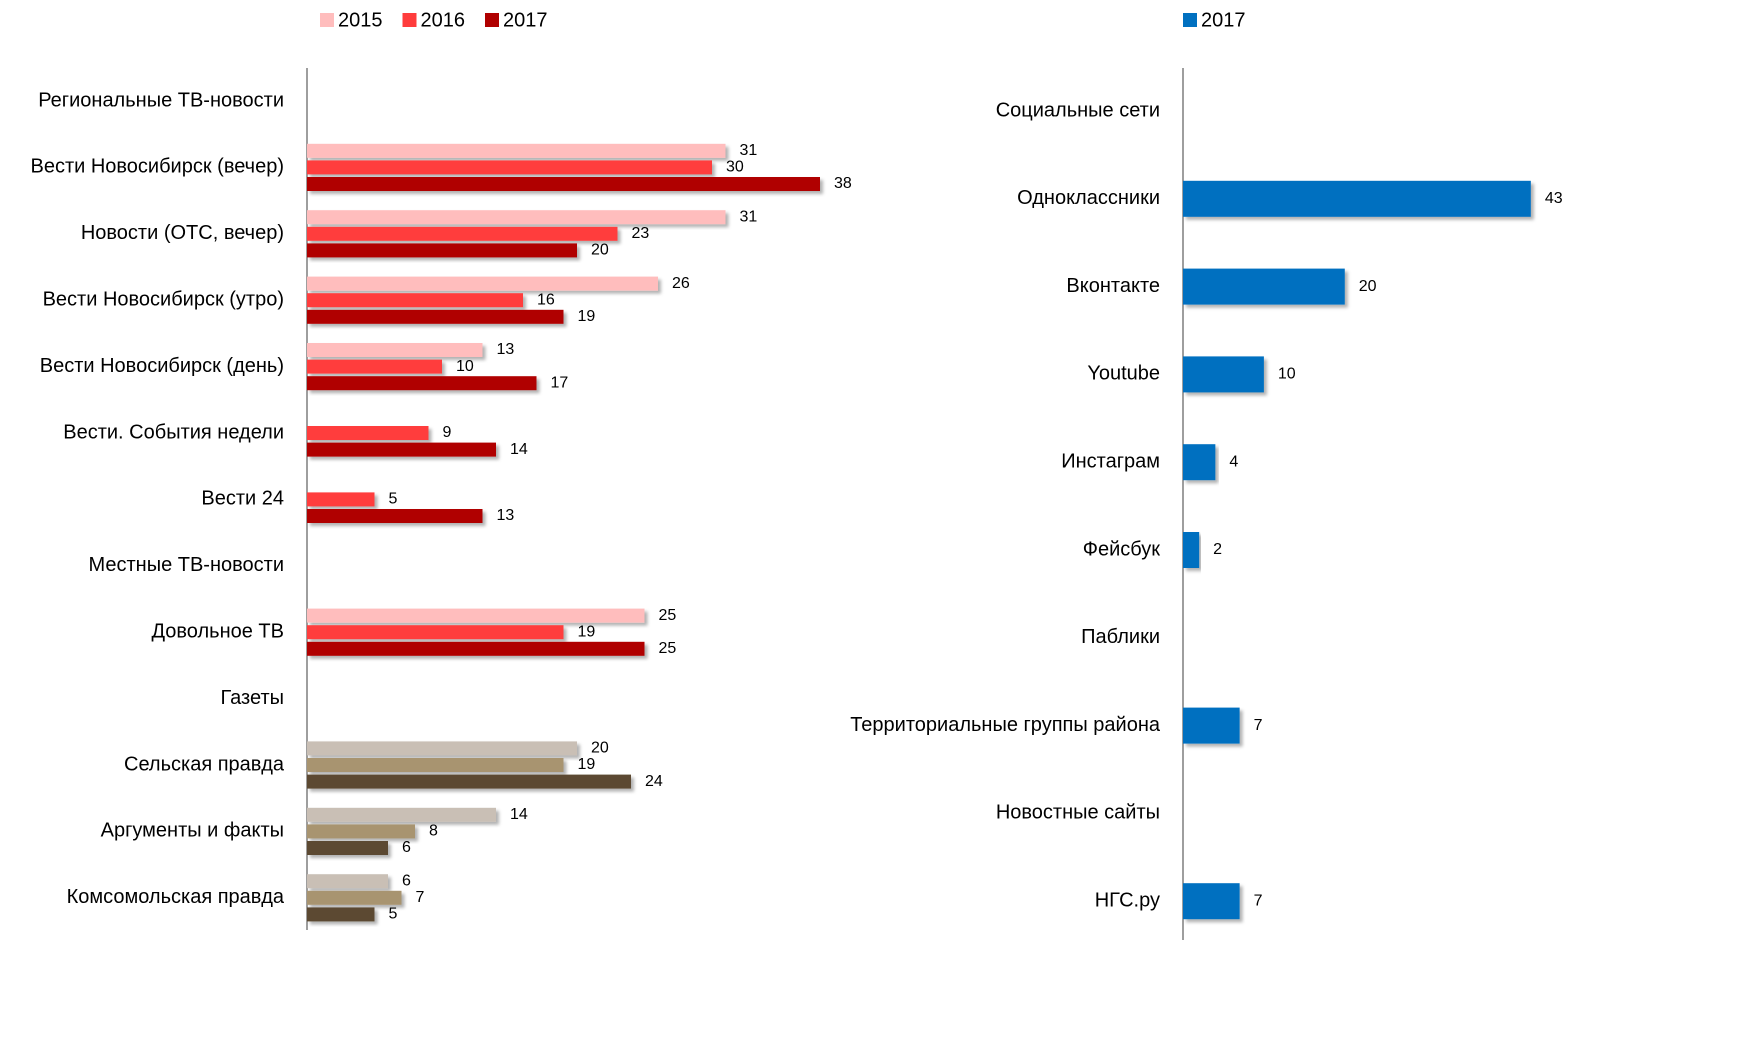 The image size is (1756, 1053). Describe the element at coordinates (1078, 813) in the screenshot. I see `category-label: Новостные сайты` at that location.